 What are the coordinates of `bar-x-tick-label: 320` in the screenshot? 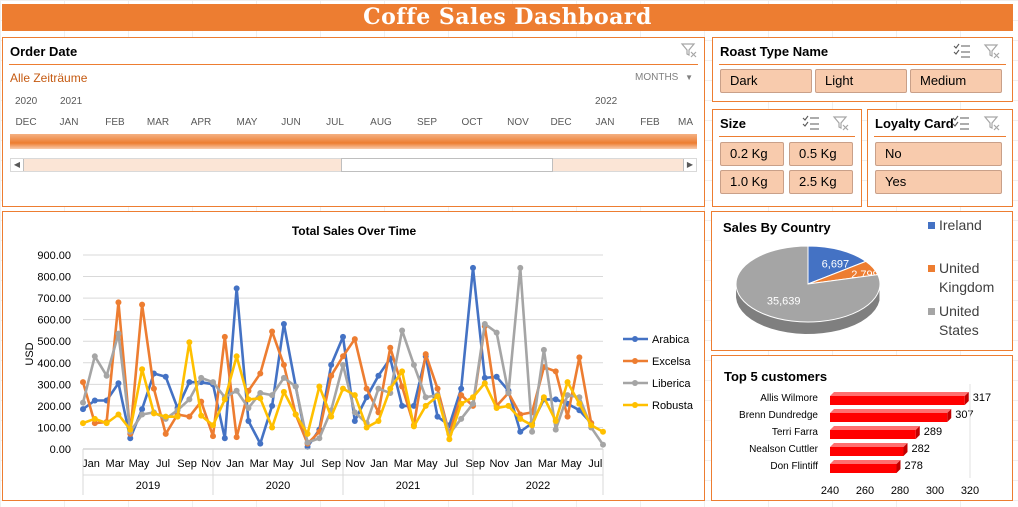 It's located at (970, 491).